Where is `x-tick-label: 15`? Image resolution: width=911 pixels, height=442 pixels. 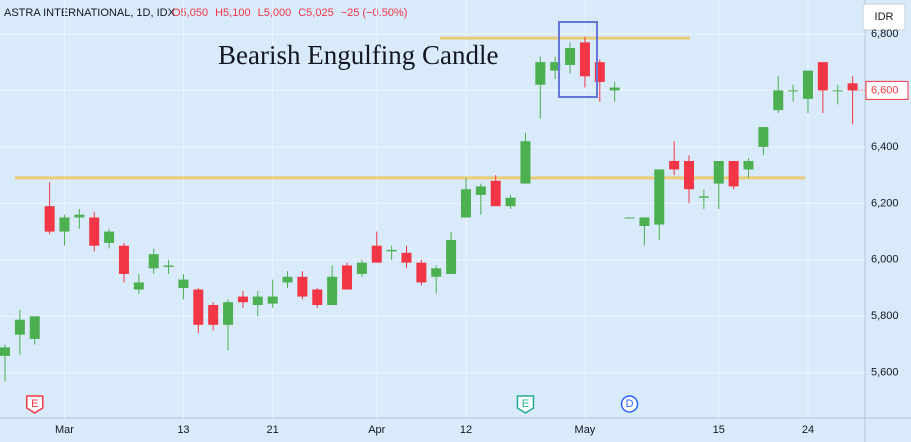 x-tick-label: 15 is located at coordinates (719, 430).